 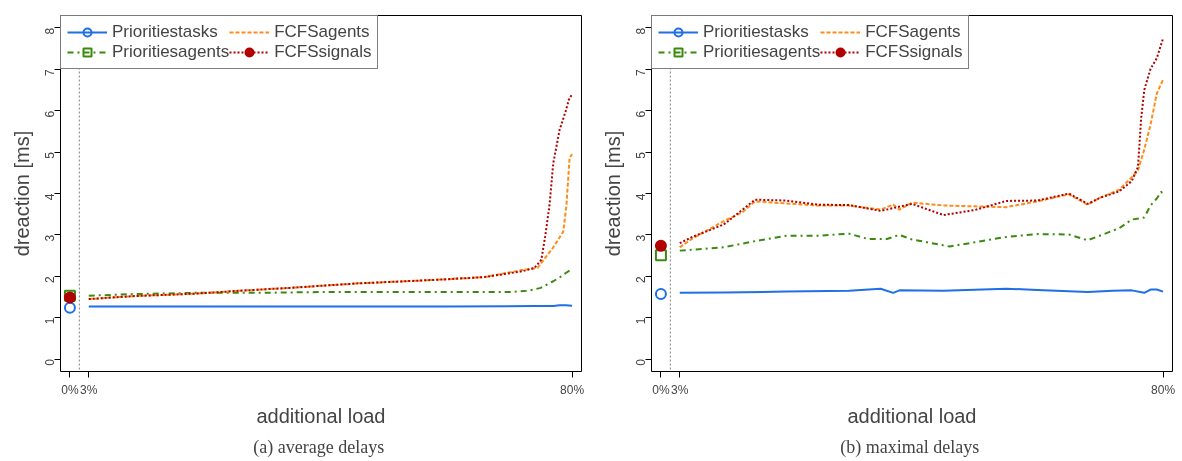 I want to click on text: (a) average delays, so click(x=319, y=447).